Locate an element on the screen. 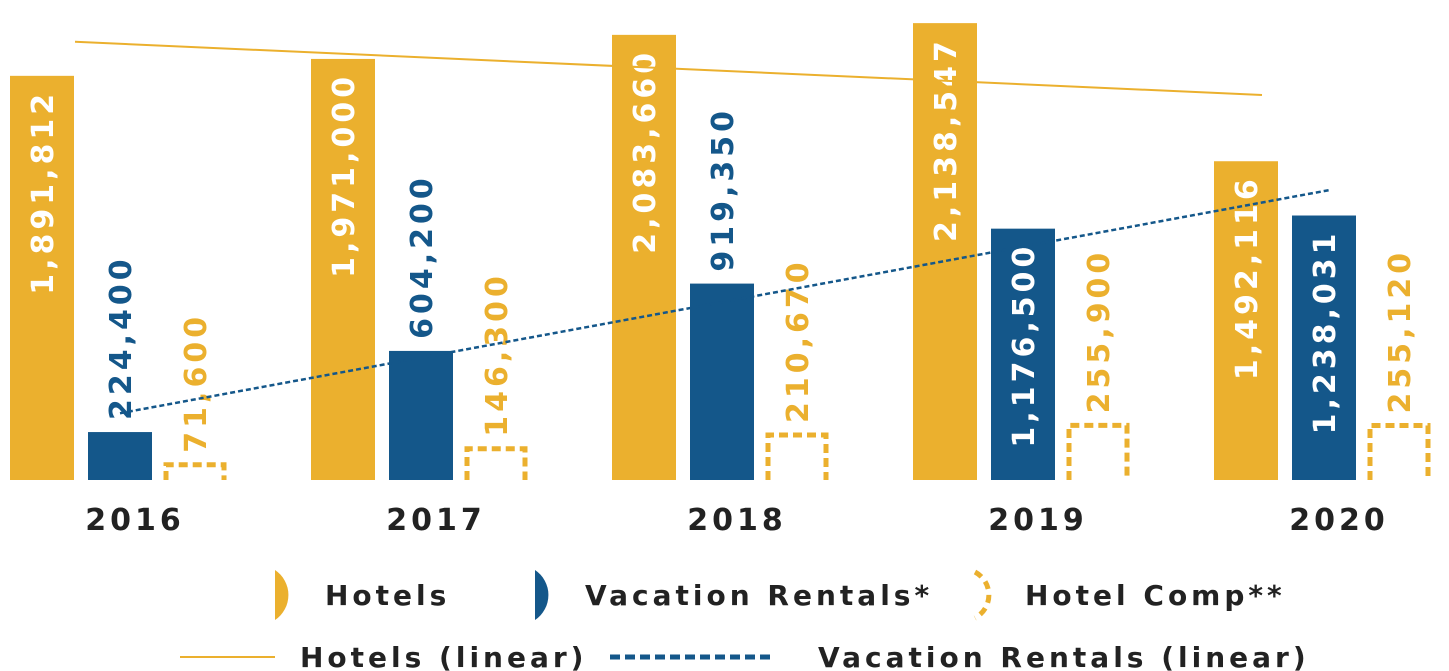 This screenshot has width=1449, height=671. value-label: 210,670 is located at coordinates (798, 340).